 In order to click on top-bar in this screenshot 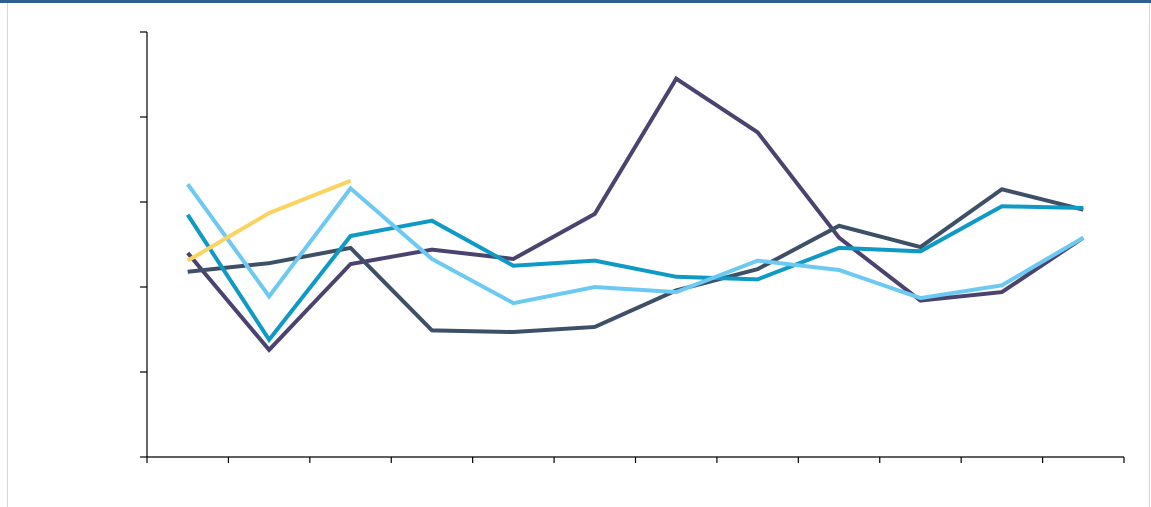, I will do `click(575, 1)`.